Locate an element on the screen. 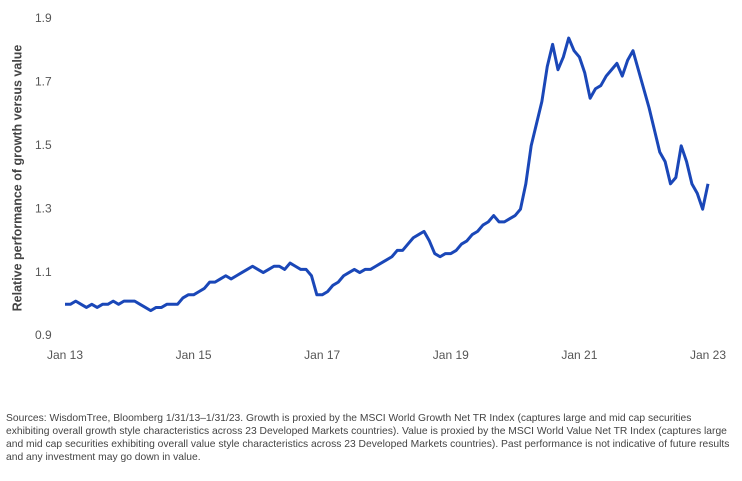  x-tick-label: Jan 19 is located at coordinates (451, 355).